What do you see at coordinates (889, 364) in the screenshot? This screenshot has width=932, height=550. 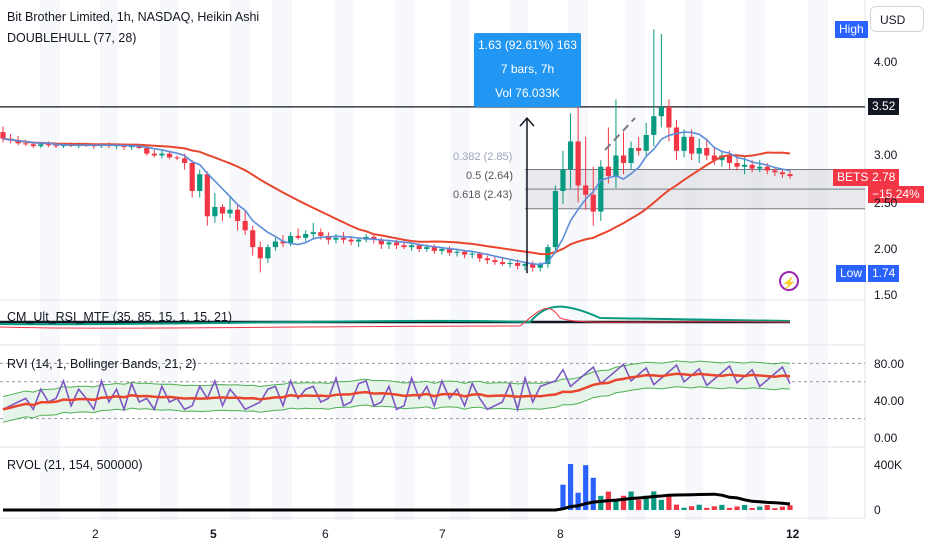 I see `rvi-tick: 80.00` at bounding box center [889, 364].